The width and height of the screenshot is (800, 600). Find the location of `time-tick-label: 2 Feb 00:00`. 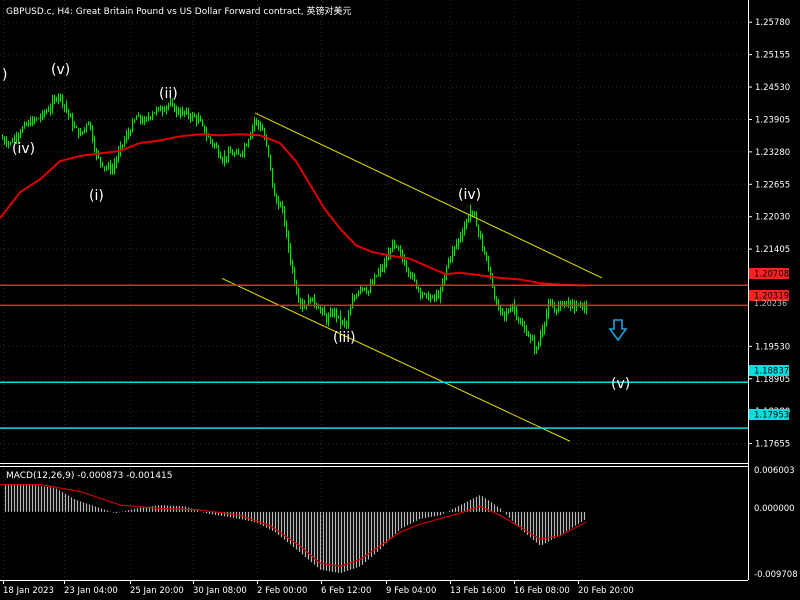

time-tick-label: 2 Feb 00:00 is located at coordinates (282, 591).